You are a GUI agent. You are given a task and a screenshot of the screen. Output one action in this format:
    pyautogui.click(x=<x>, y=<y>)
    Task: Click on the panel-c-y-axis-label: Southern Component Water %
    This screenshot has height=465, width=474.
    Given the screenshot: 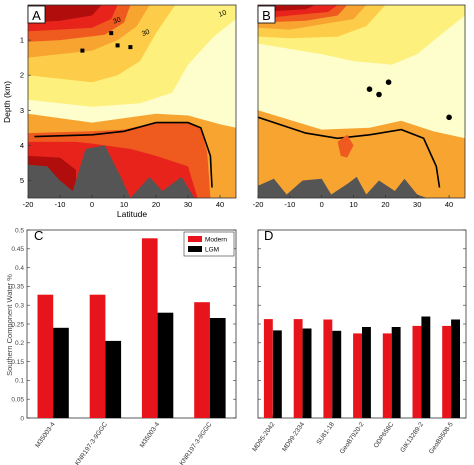 What is the action you would take?
    pyautogui.click(x=9, y=325)
    